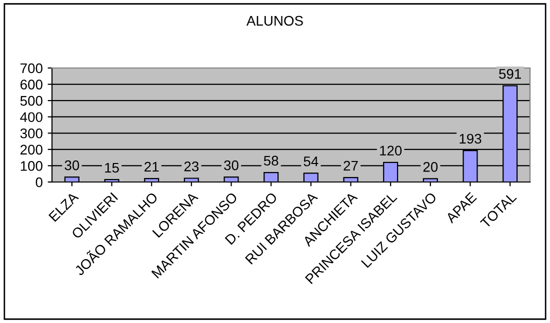 This screenshot has width=550, height=323. I want to click on y-tick-label: 400, so click(31, 117).